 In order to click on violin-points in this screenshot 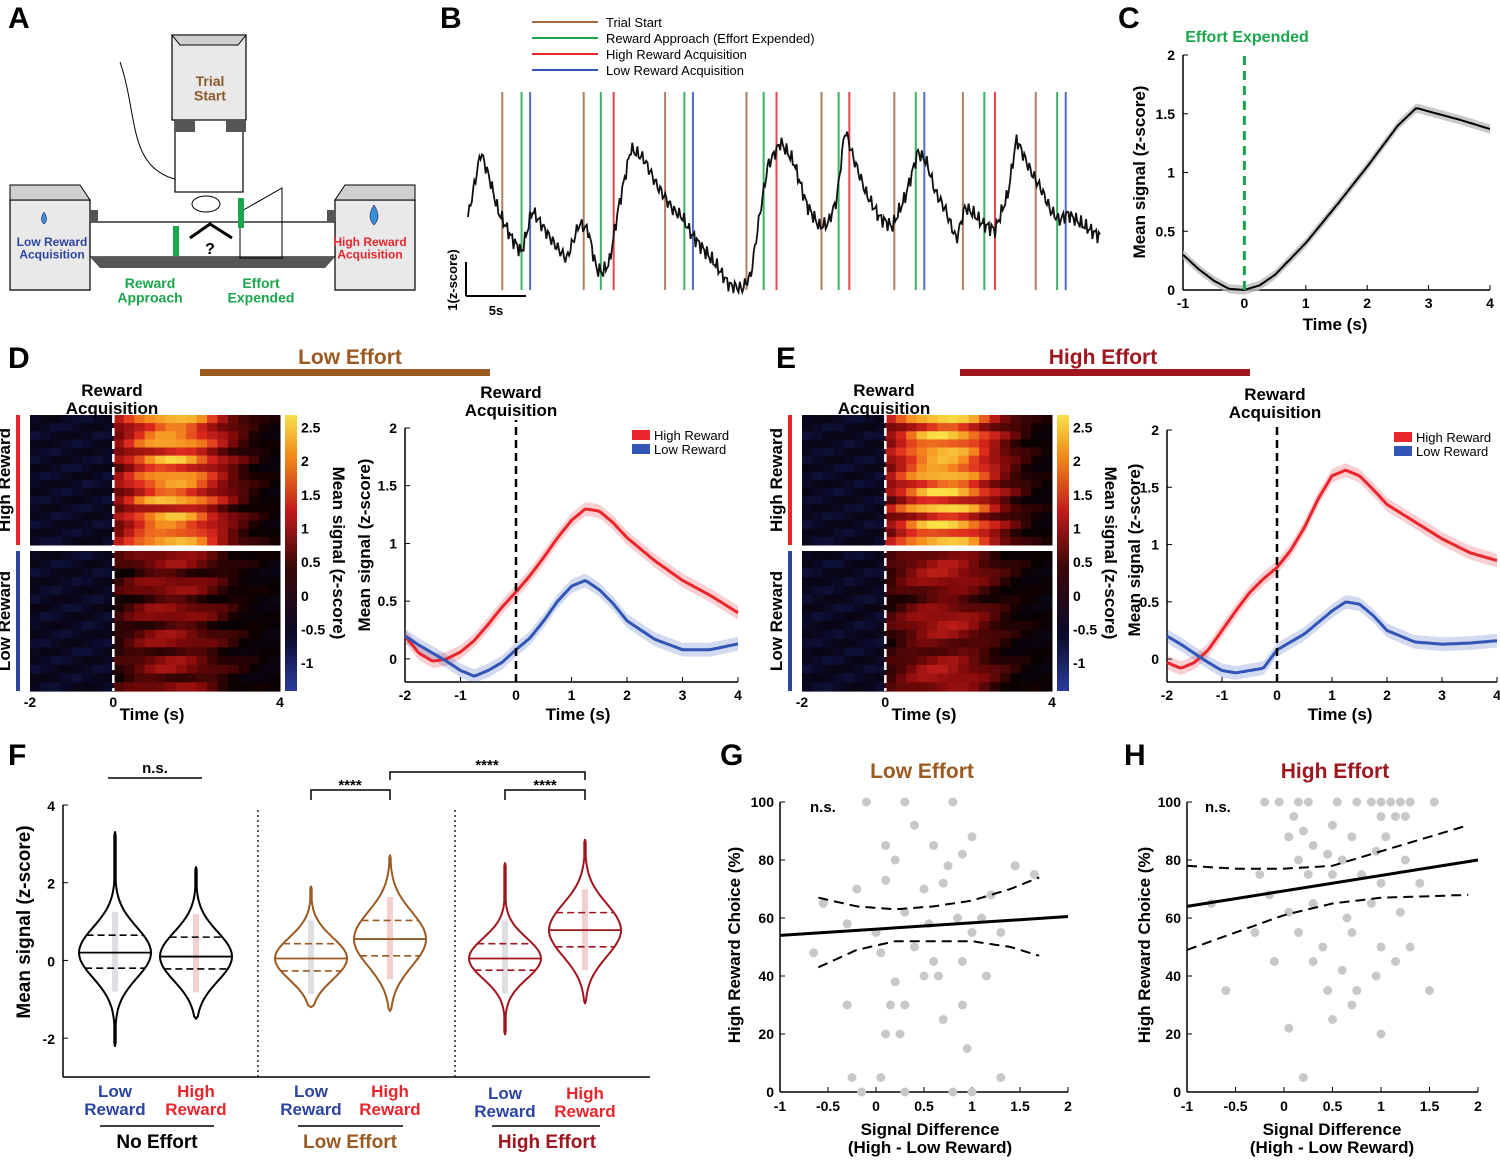, I will do `click(115, 951)`.